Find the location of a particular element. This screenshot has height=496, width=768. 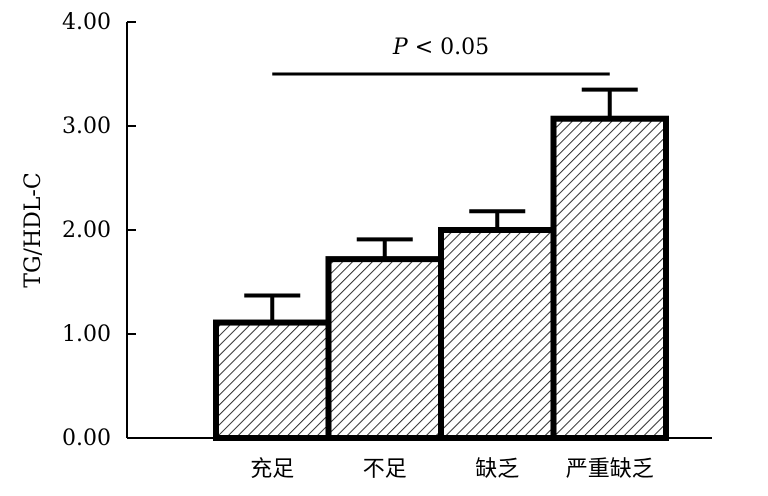

significance-value: < 0.05 is located at coordinates (448, 47).